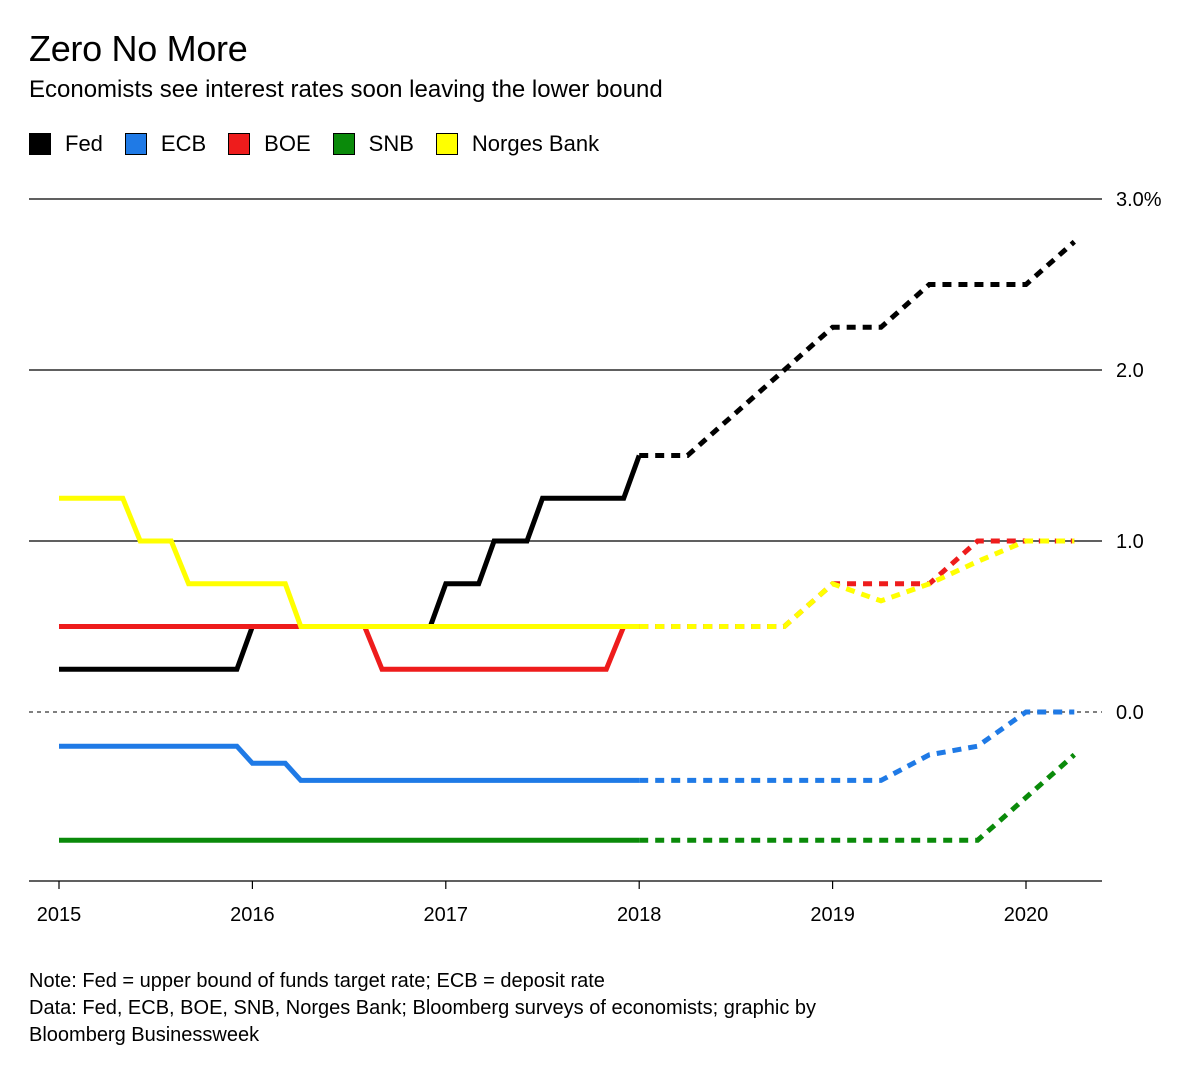 The height and width of the screenshot is (1070, 1200). I want to click on x-tick-label: 2015, so click(59, 915).